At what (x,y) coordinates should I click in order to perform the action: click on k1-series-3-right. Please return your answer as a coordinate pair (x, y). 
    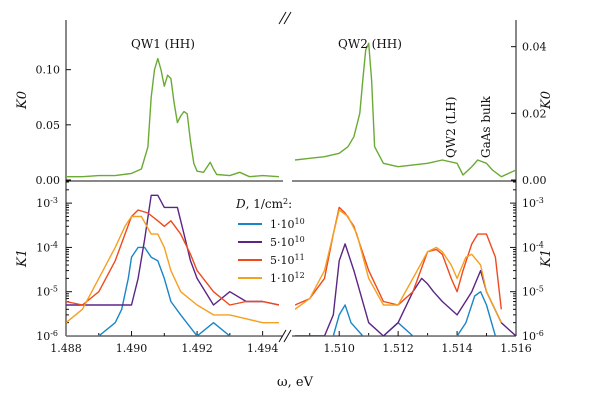
    Looking at the image, I should click on (398, 266).